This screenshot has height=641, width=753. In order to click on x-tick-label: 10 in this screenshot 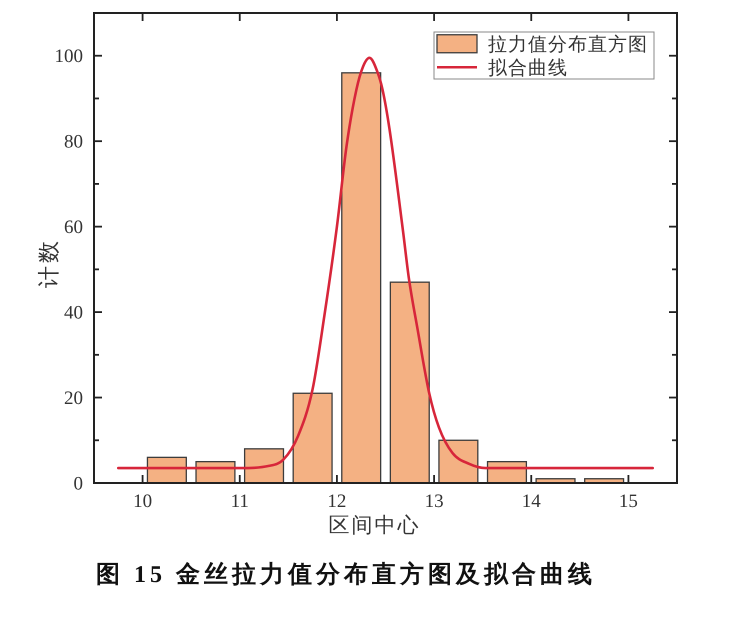, I will do `click(142, 501)`.